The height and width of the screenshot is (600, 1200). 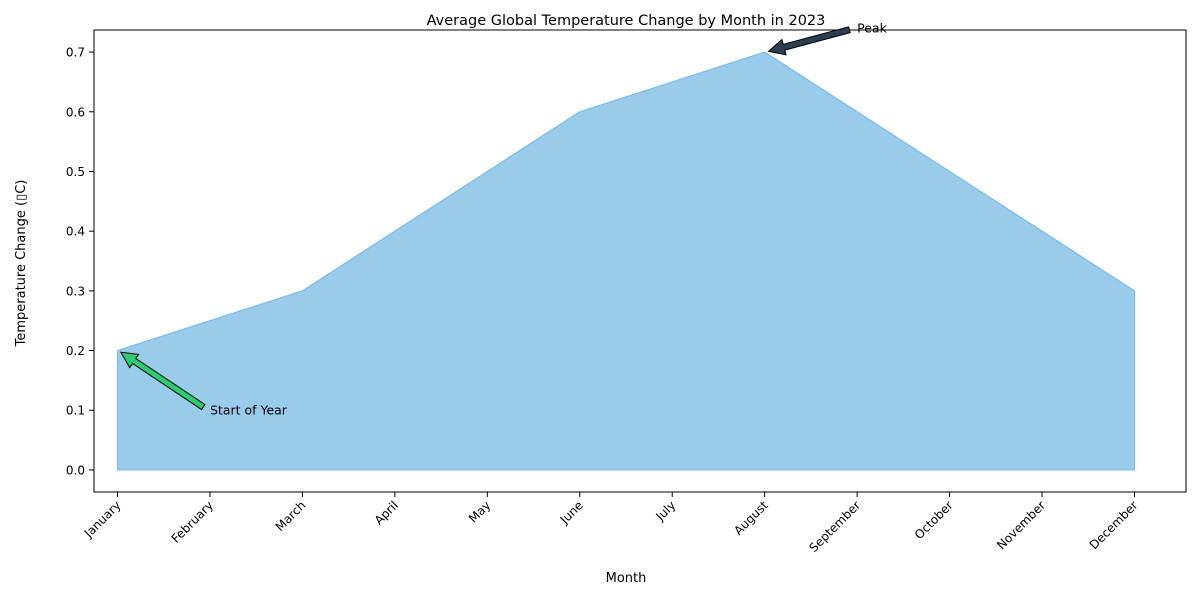 I want to click on annotation-label-start-of-year: Start of Year, so click(x=249, y=410).